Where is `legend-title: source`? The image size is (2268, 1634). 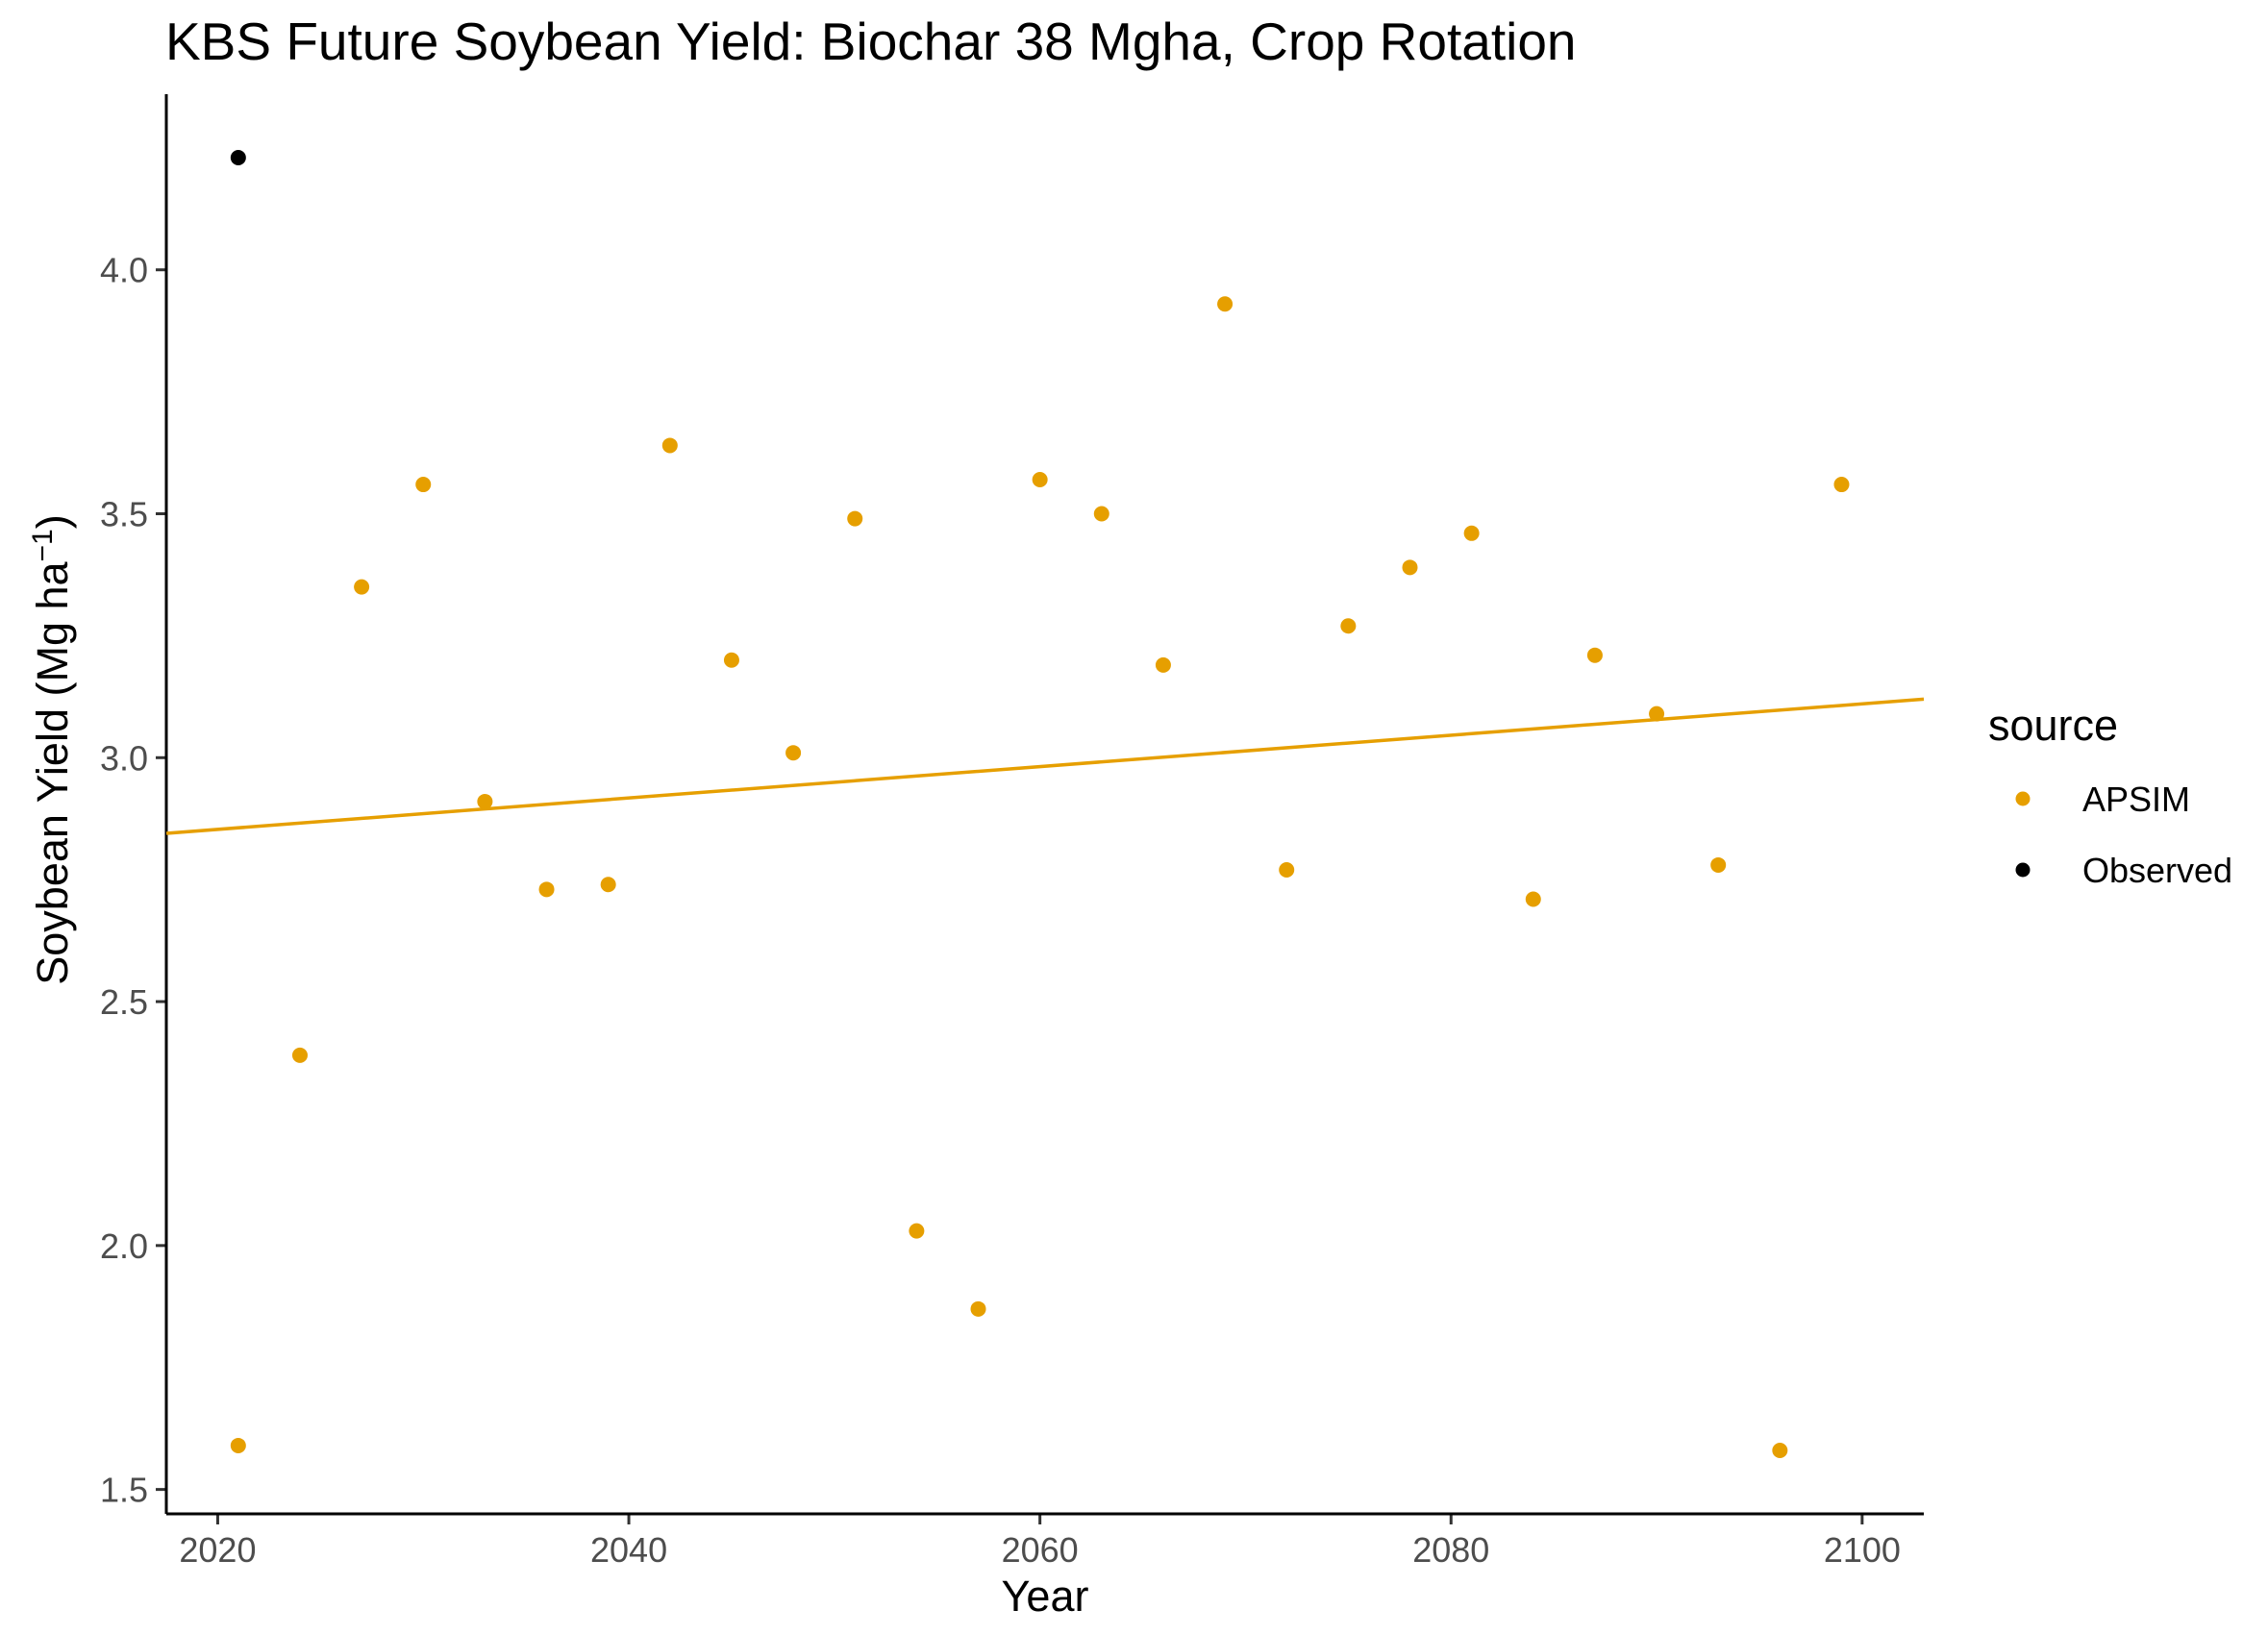 legend-title: source is located at coordinates (2053, 725).